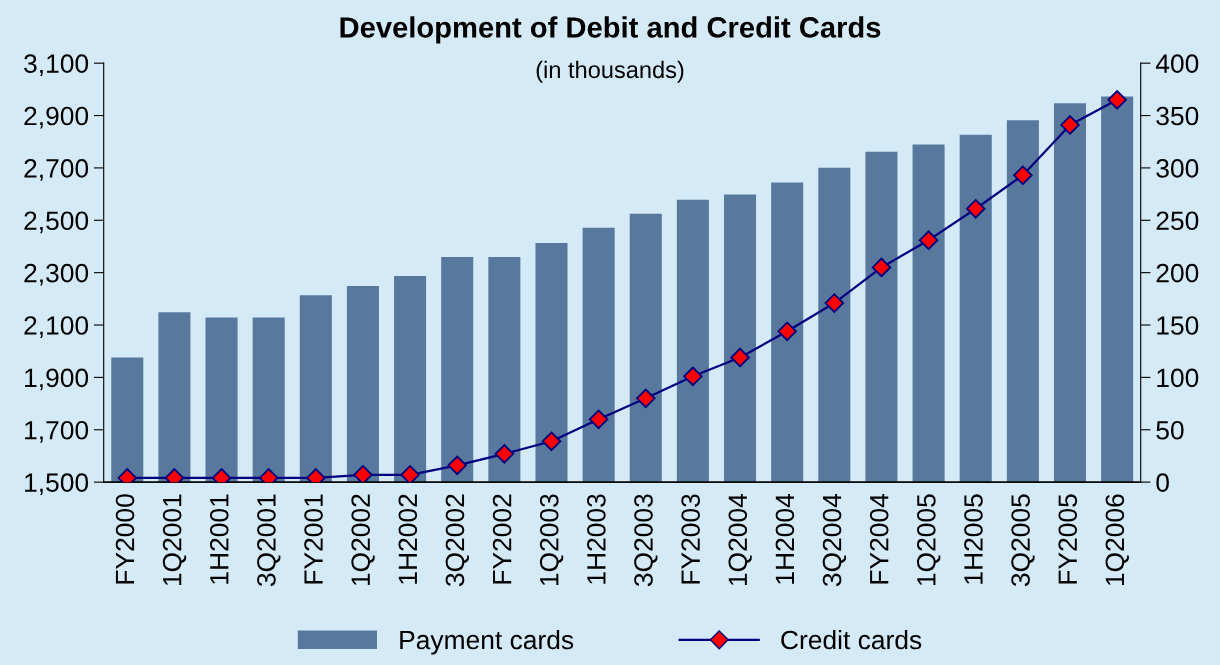 The width and height of the screenshot is (1220, 665). What do you see at coordinates (457, 540) in the screenshot?
I see `x-tick-label: 3Q2002` at bounding box center [457, 540].